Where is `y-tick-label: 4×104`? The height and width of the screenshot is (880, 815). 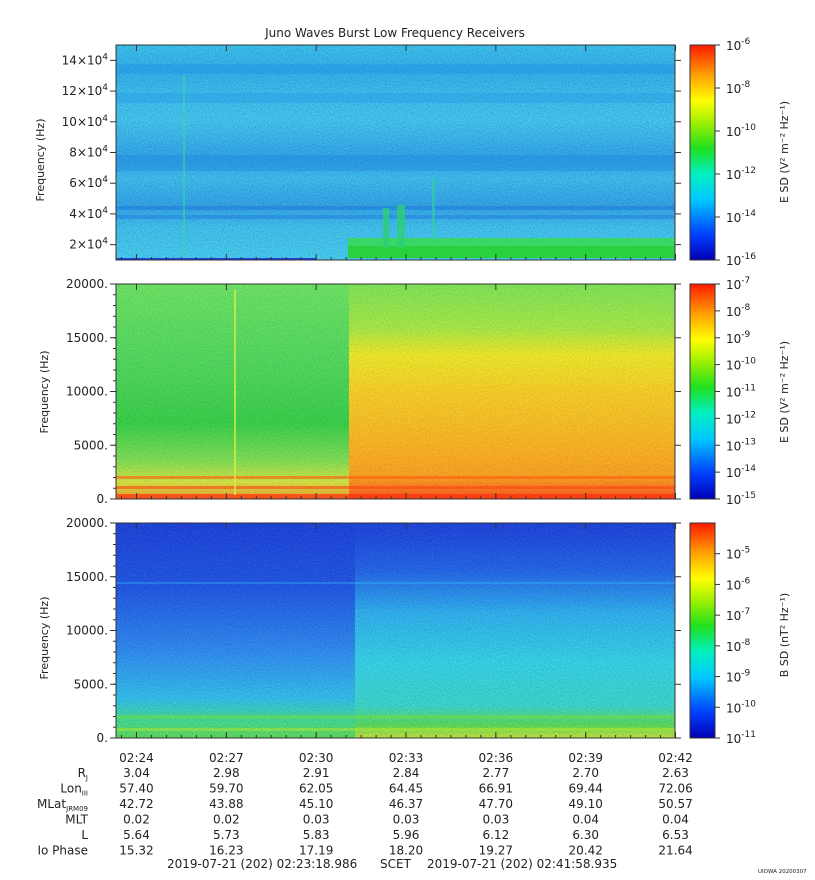 y-tick-label: 4×104 is located at coordinates (88, 213).